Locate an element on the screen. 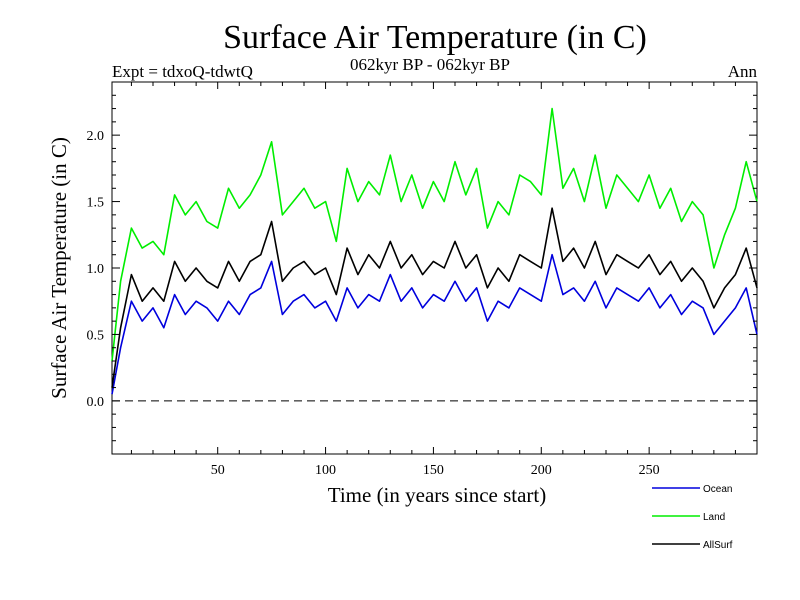 The width and height of the screenshot is (800, 600). chart-subtitle-right: Ann is located at coordinates (743, 71).